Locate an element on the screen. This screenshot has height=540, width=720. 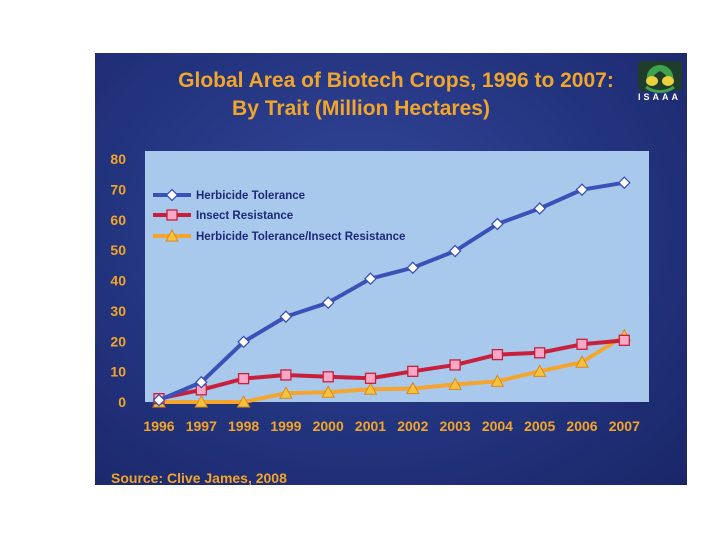
y-tick-label: 60 is located at coordinates (118, 220).